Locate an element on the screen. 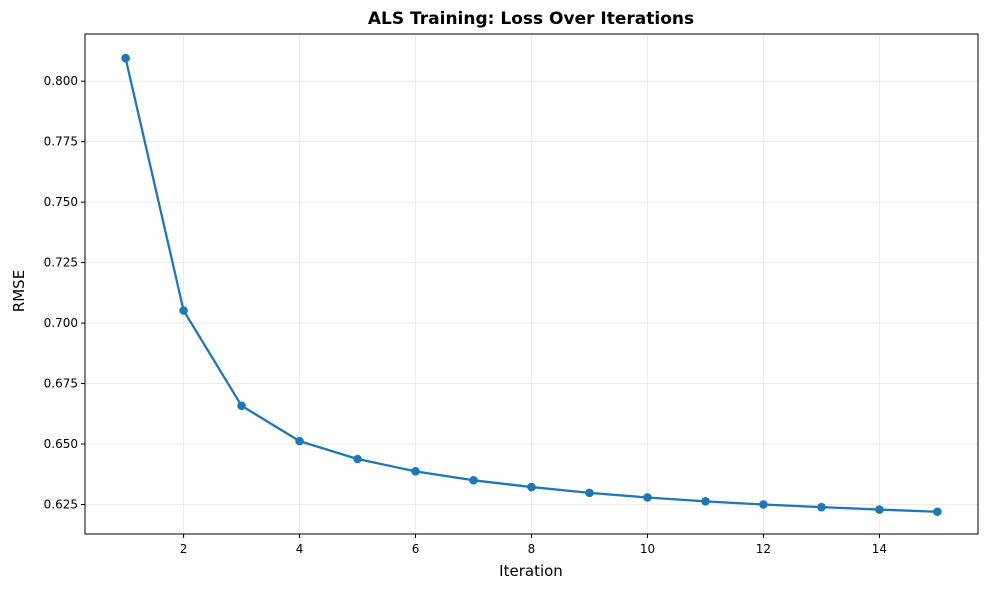 This screenshot has width=989, height=590. y-tick-label: 0.700 is located at coordinates (61, 323).